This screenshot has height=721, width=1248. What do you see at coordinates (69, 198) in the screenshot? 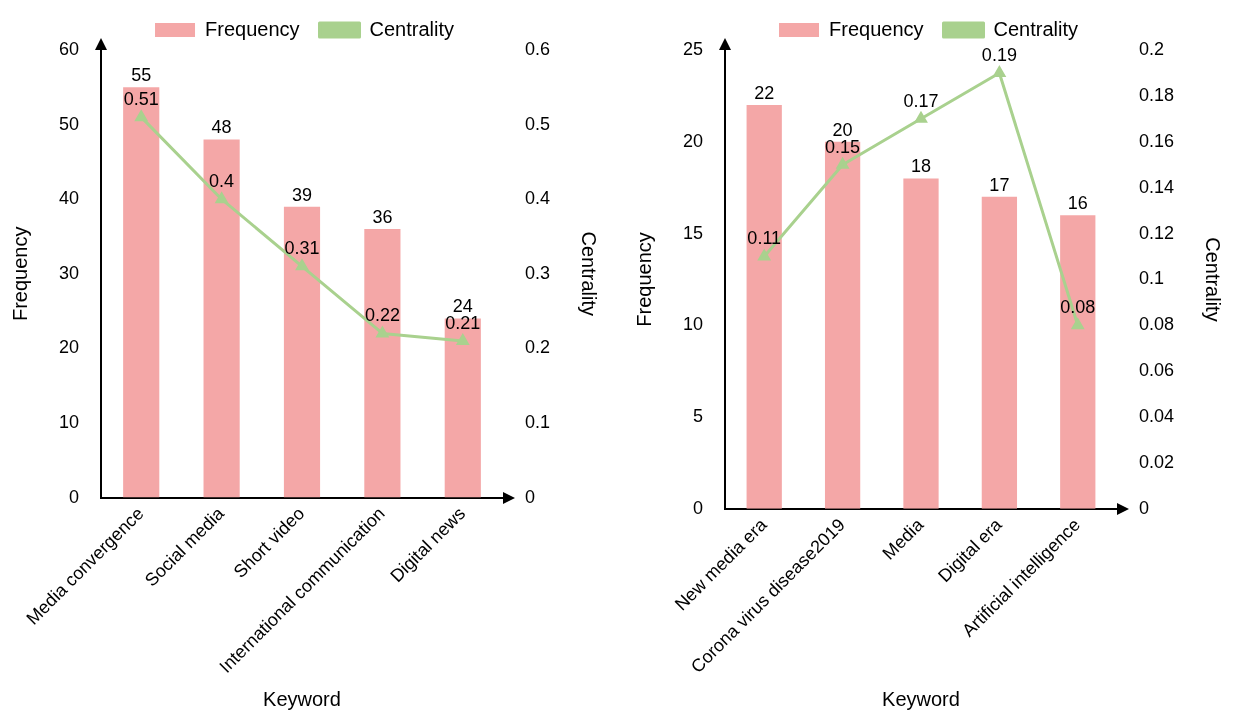
I see `y-tick-label: 40` at bounding box center [69, 198].